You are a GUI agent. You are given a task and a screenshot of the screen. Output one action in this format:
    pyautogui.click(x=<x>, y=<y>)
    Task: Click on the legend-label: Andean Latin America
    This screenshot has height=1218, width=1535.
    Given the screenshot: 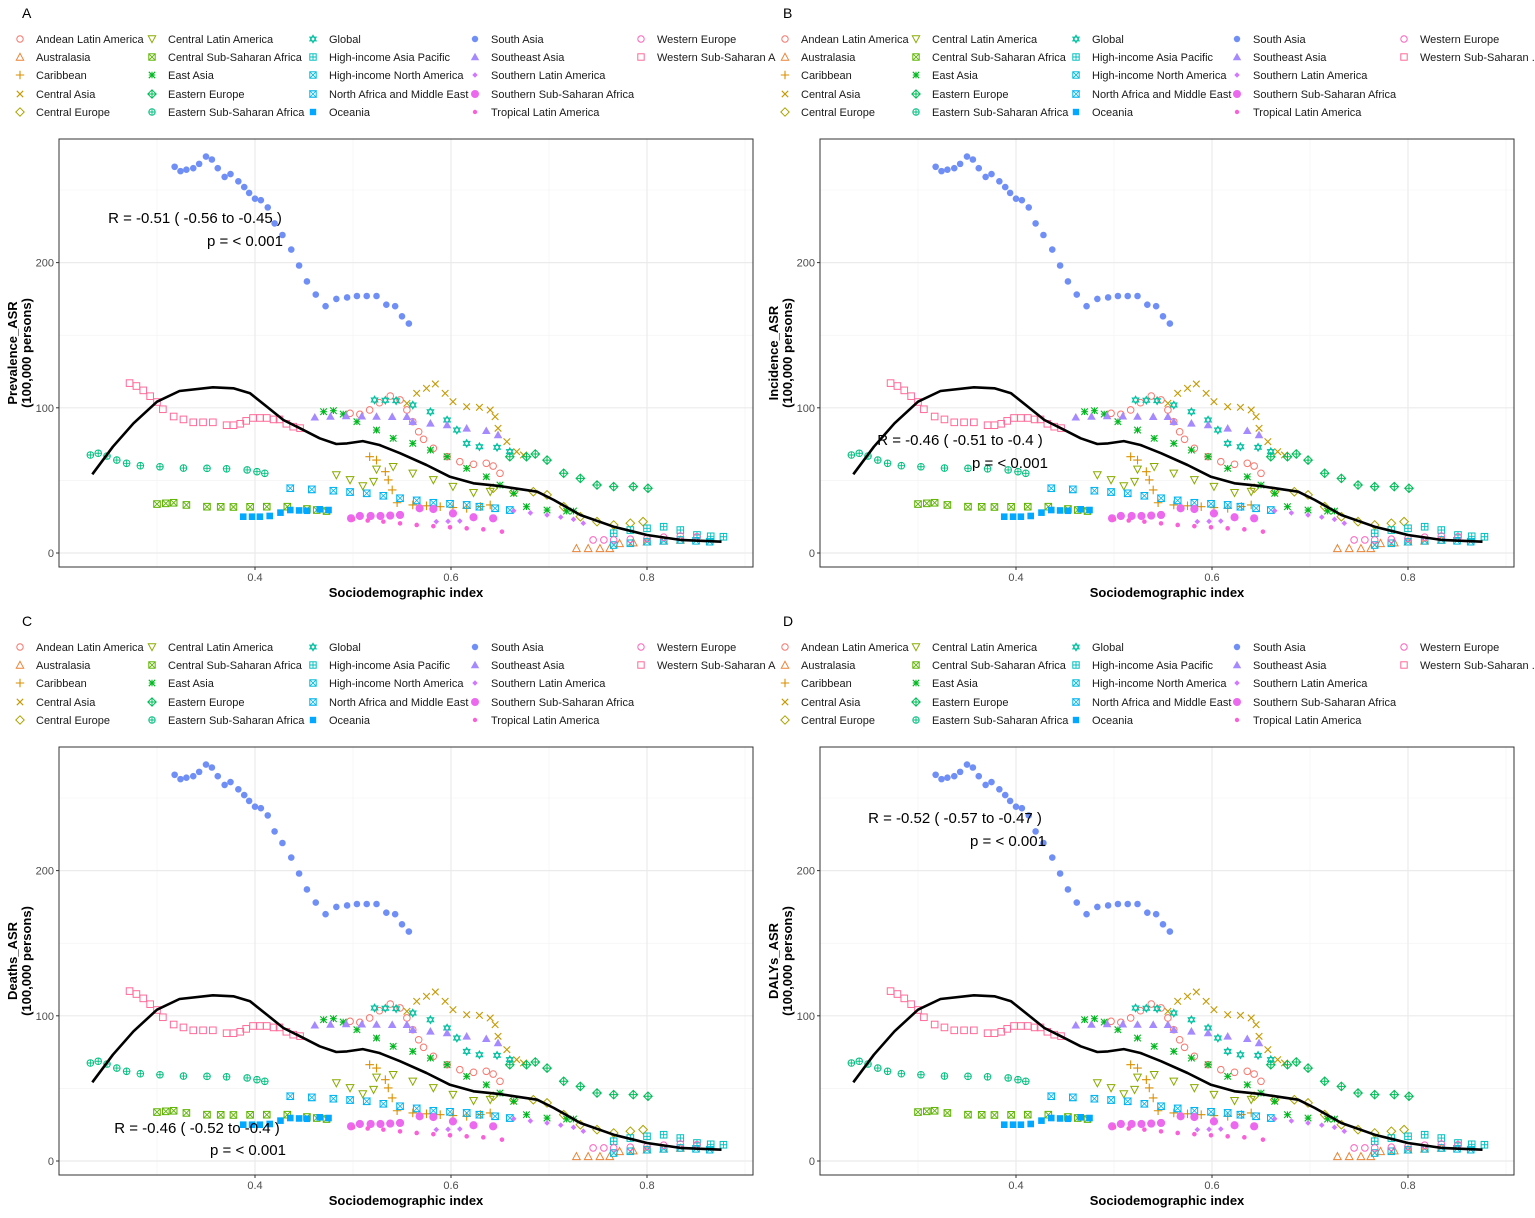 What is the action you would take?
    pyautogui.click(x=90, y=648)
    